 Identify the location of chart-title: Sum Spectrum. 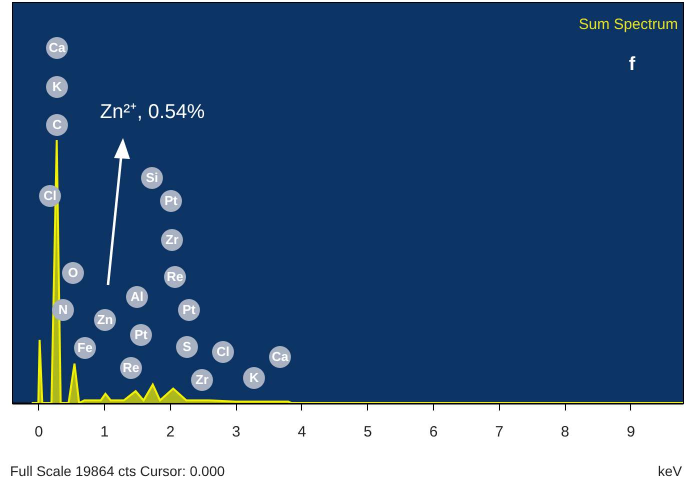
(628, 24).